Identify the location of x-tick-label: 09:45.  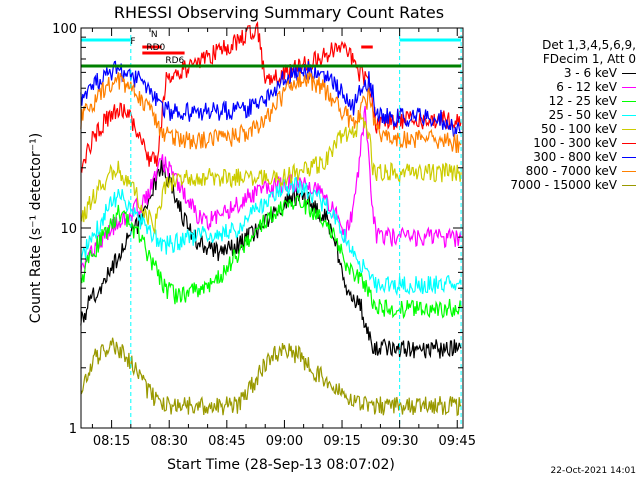
(457, 441).